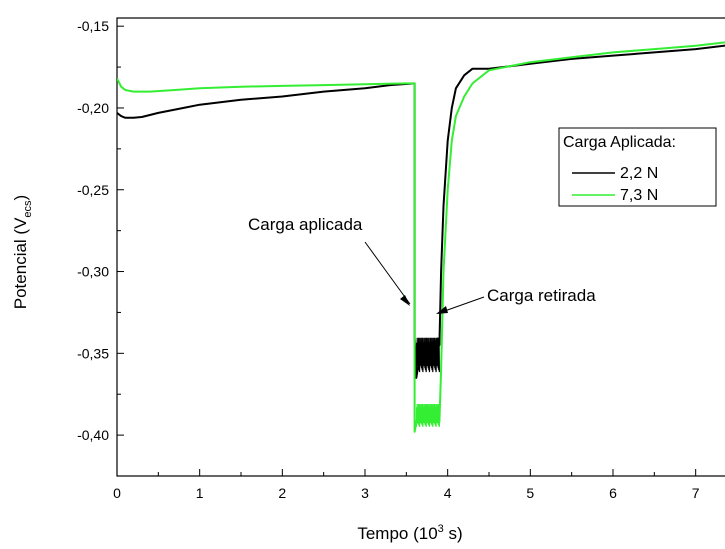  What do you see at coordinates (409, 533) in the screenshot?
I see `x-axis-title: Tempo (103 s)` at bounding box center [409, 533].